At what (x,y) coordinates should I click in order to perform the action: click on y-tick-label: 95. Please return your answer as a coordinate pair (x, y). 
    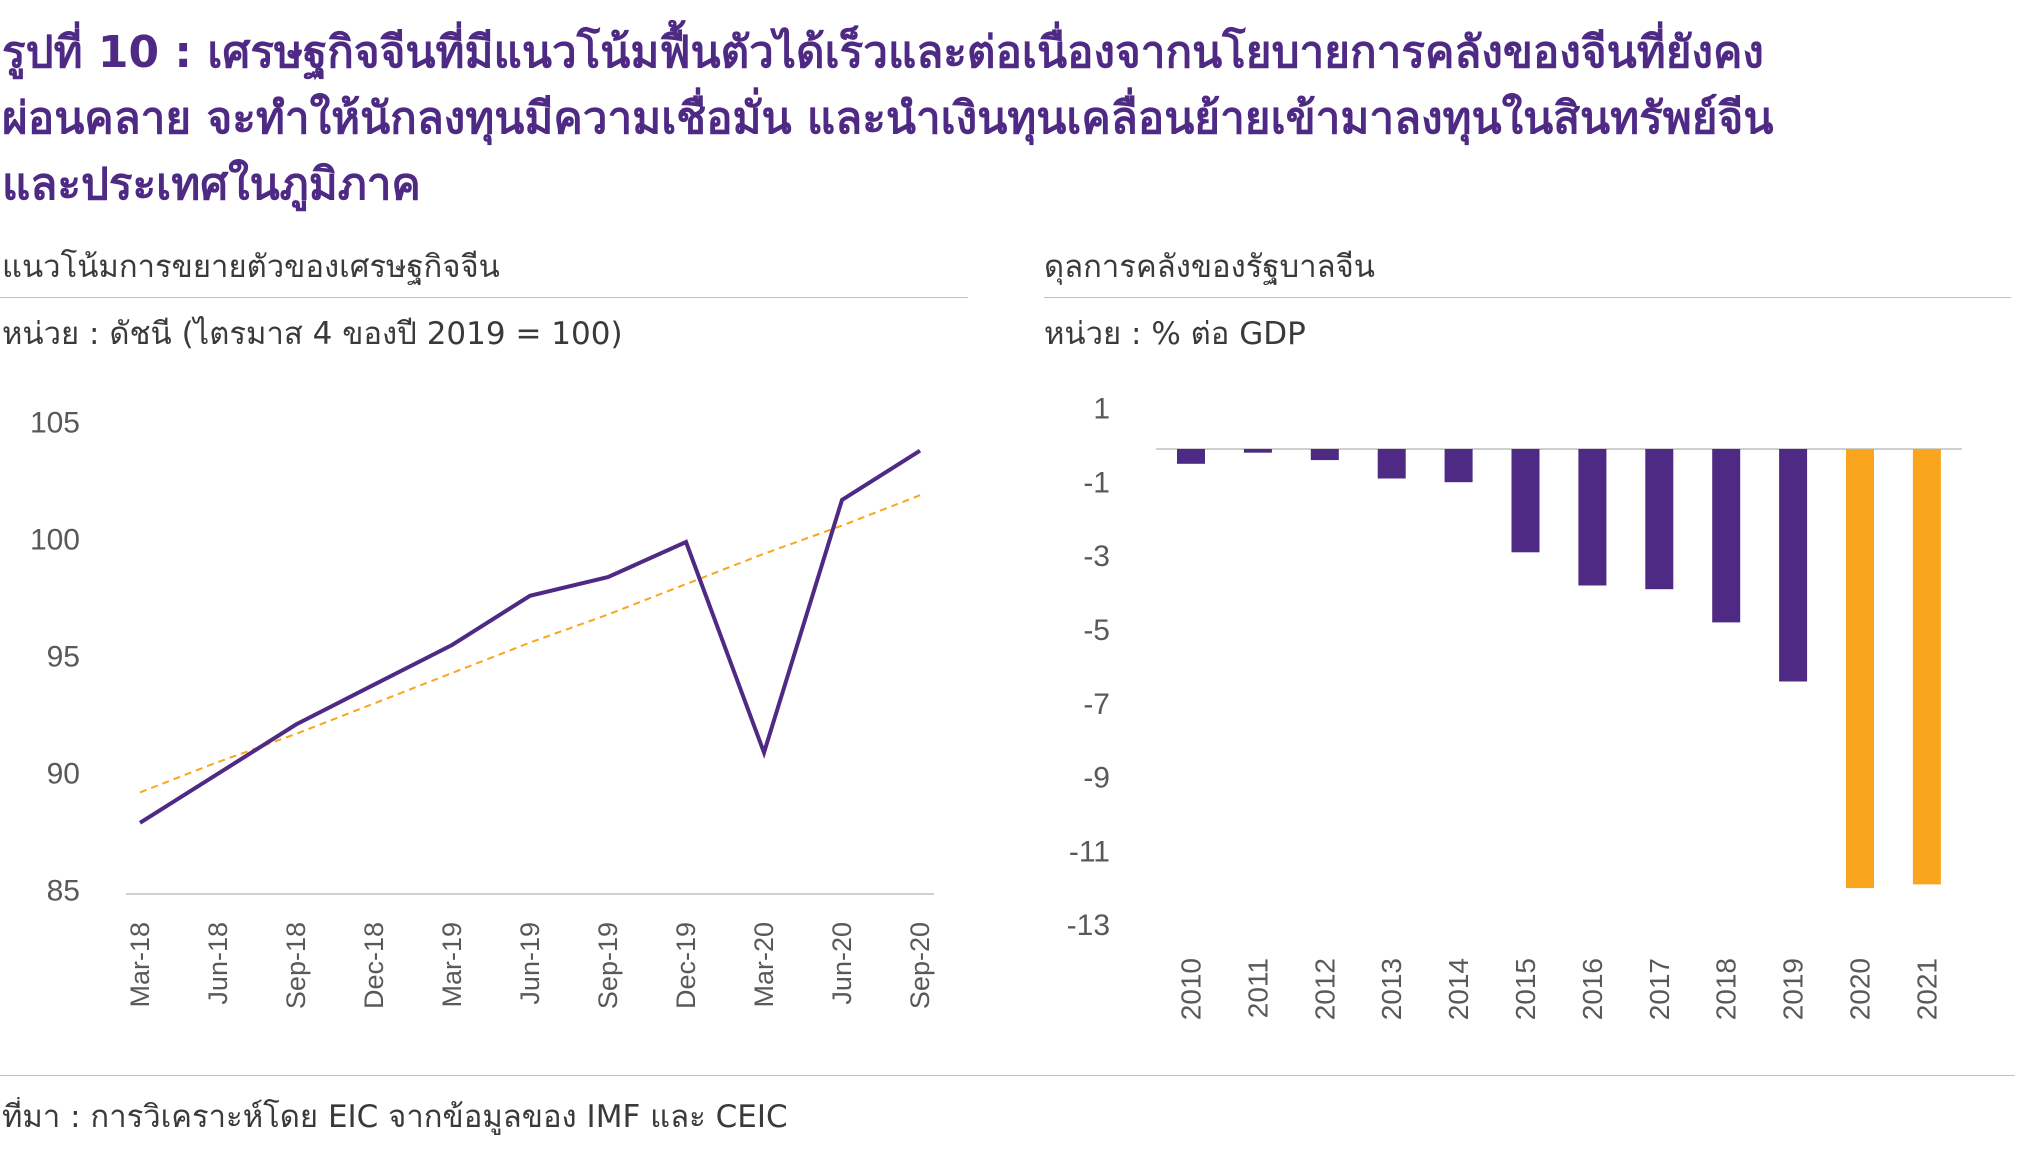
    Looking at the image, I should click on (63, 657).